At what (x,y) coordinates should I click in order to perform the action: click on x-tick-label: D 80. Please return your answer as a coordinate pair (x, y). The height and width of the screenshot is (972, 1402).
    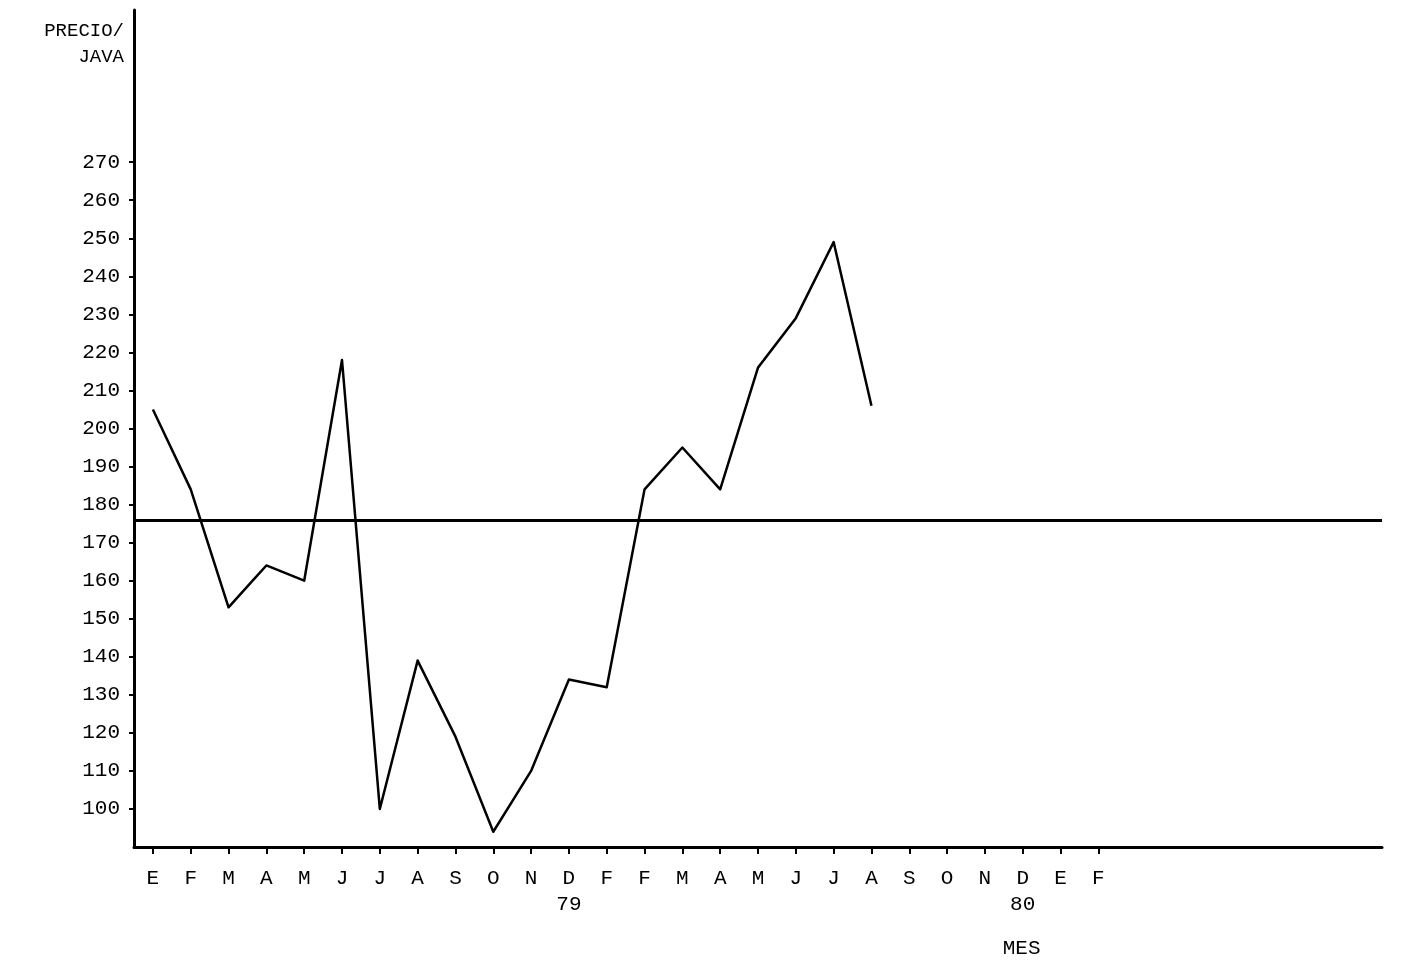
    Looking at the image, I should click on (1023, 891).